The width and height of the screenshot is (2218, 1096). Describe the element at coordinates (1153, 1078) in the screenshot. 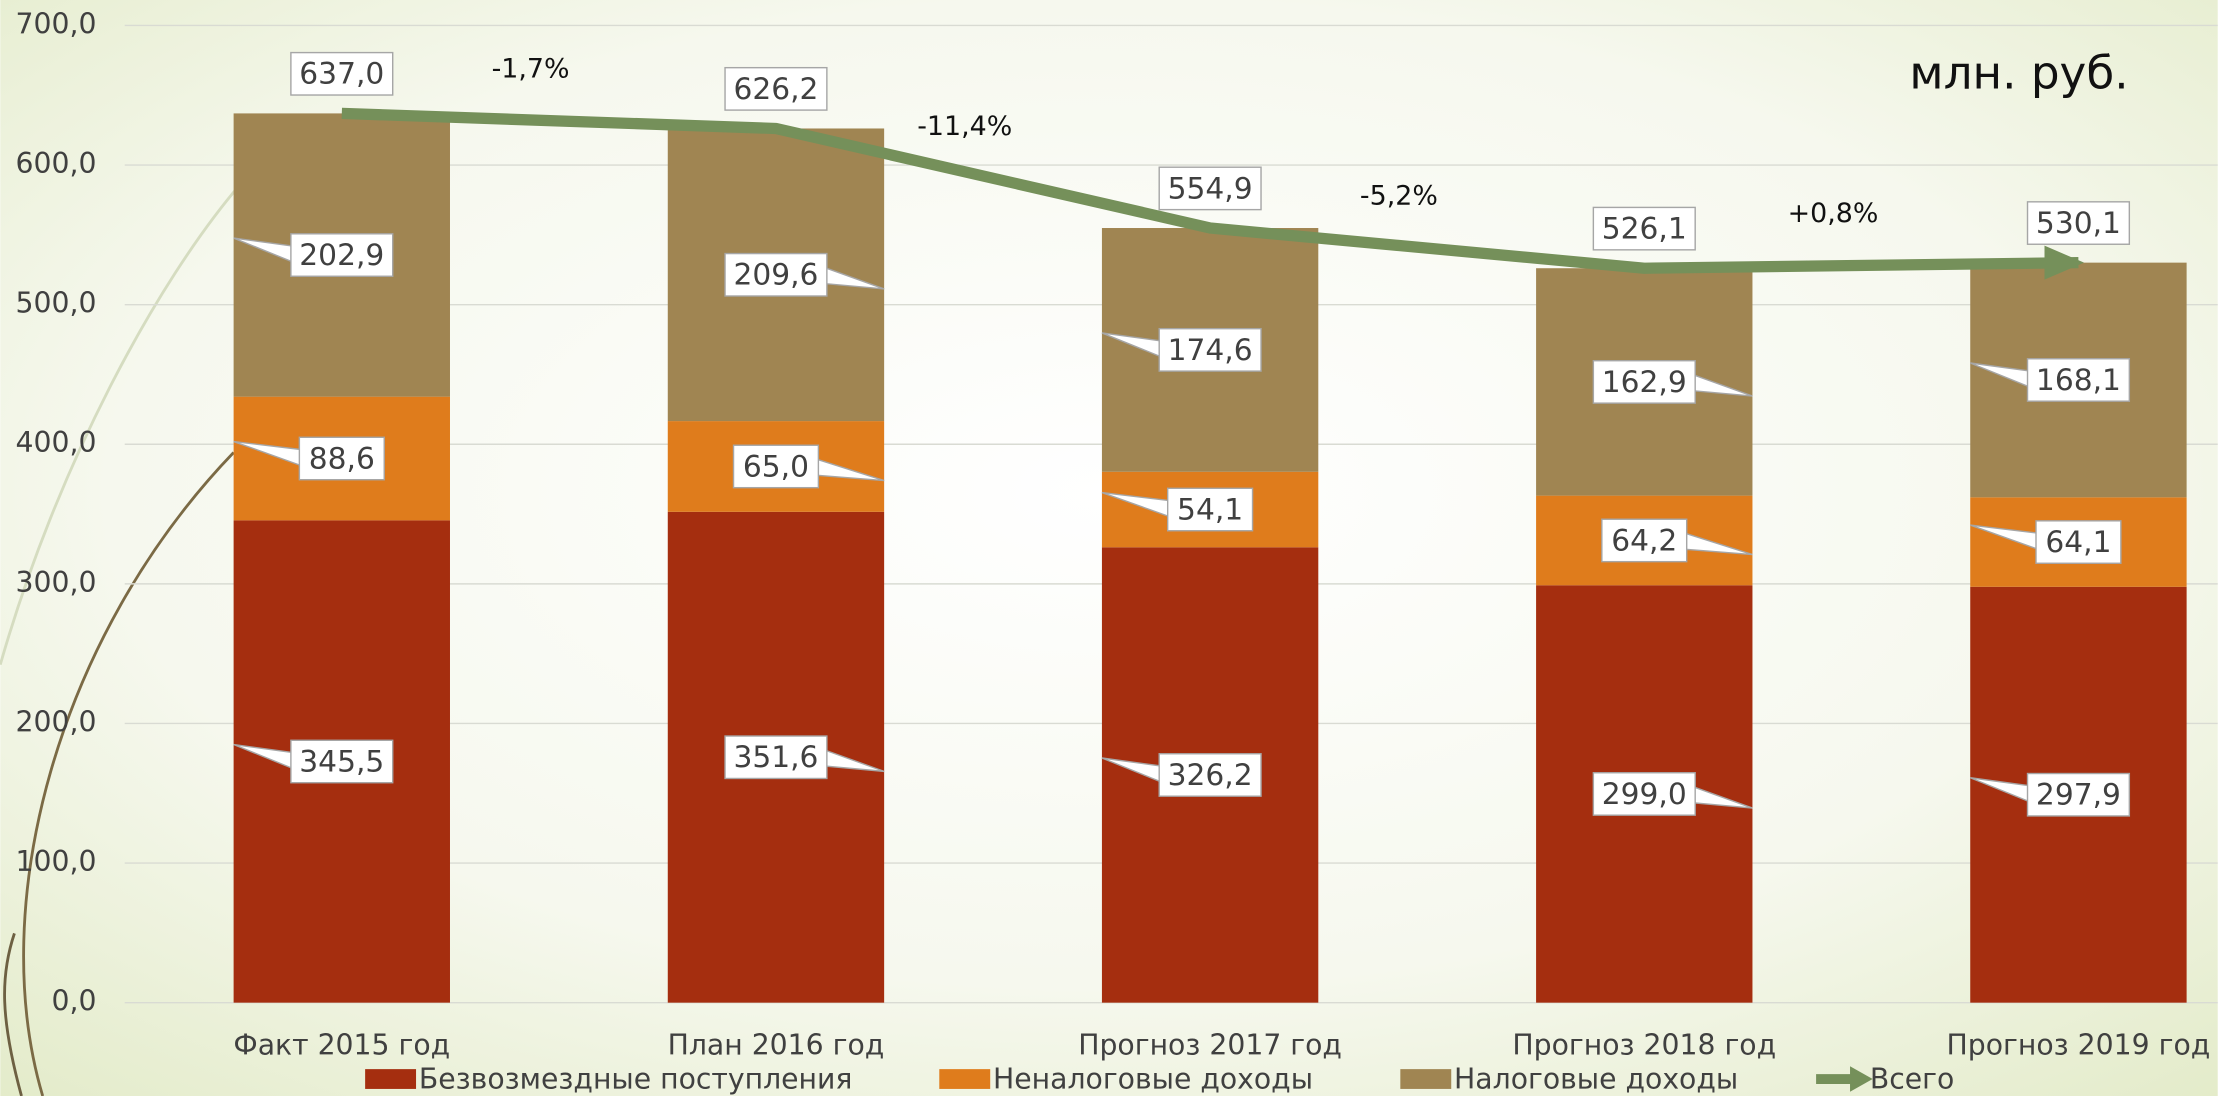

I see `legend-label: Неналоговые доходы` at that location.